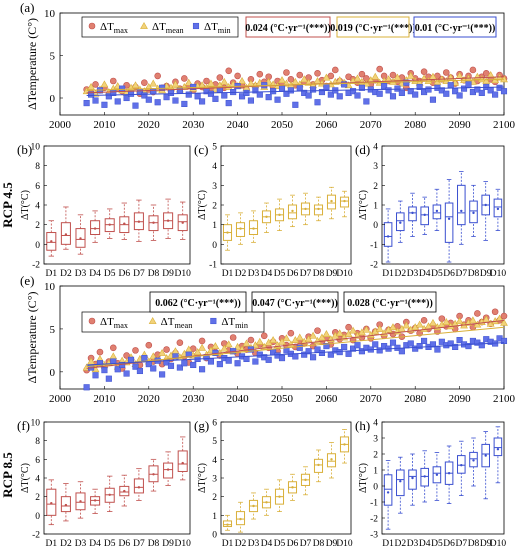  Describe the element at coordinates (7, 475) in the screenshot. I see `row-label: RCP 8.5` at that location.